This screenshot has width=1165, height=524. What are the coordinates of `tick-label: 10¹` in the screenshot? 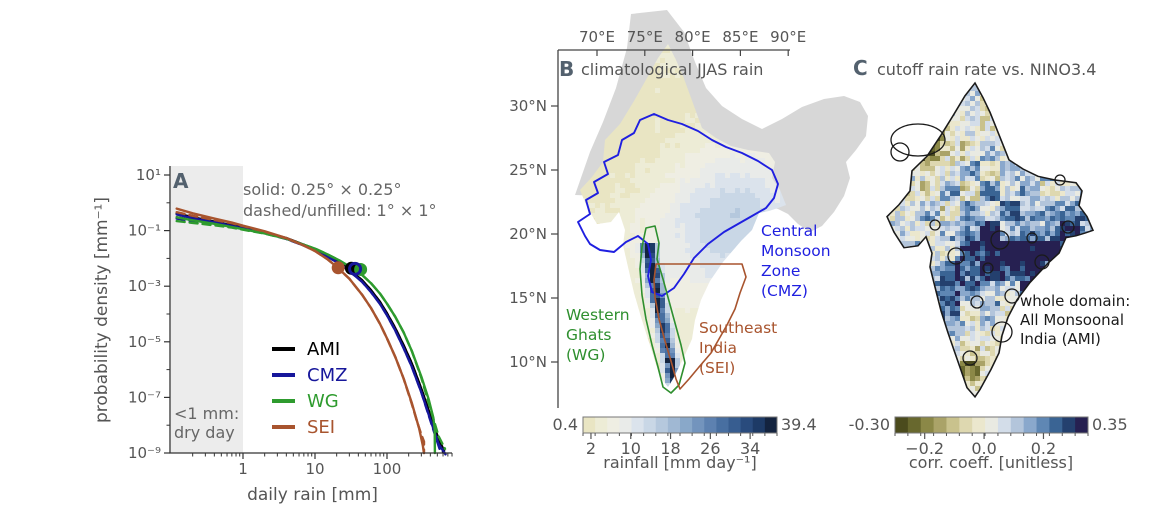 It's located at (148, 175).